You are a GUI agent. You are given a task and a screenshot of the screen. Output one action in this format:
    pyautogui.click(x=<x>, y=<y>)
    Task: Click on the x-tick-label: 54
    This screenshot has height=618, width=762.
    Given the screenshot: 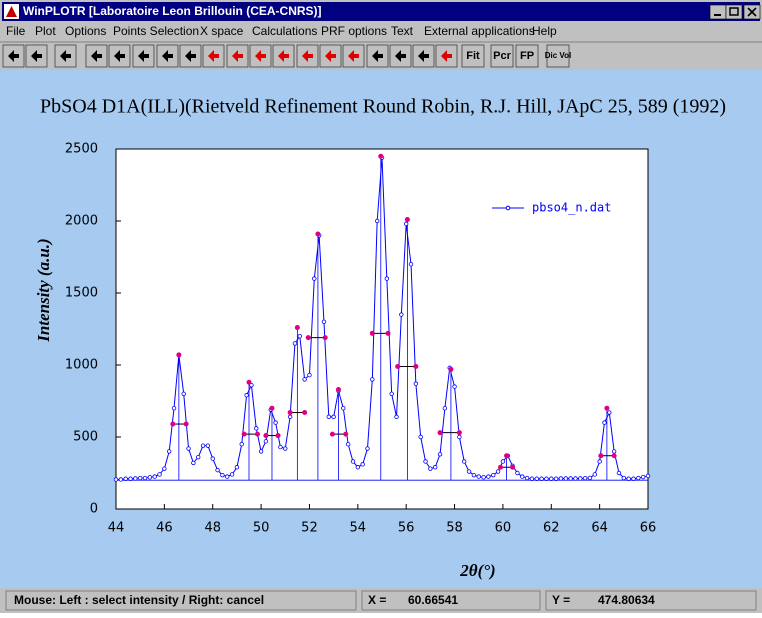 What is the action you would take?
    pyautogui.click(x=358, y=528)
    